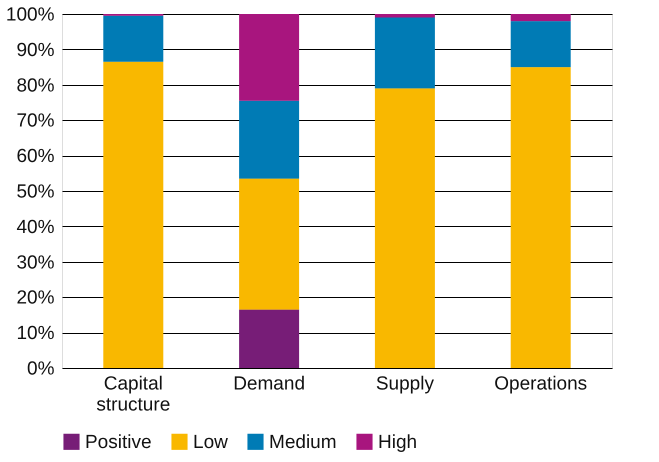 The width and height of the screenshot is (659, 462). I want to click on x-tick-label: Supply, so click(405, 384).